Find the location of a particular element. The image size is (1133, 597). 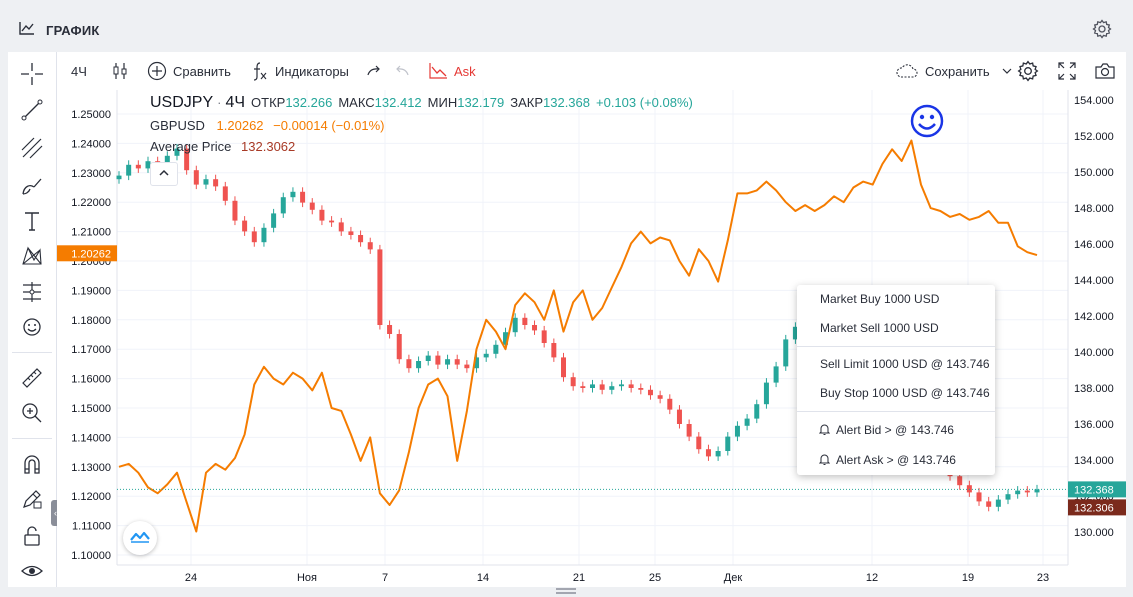

last-price-label: 132.368 is located at coordinates (1094, 490).